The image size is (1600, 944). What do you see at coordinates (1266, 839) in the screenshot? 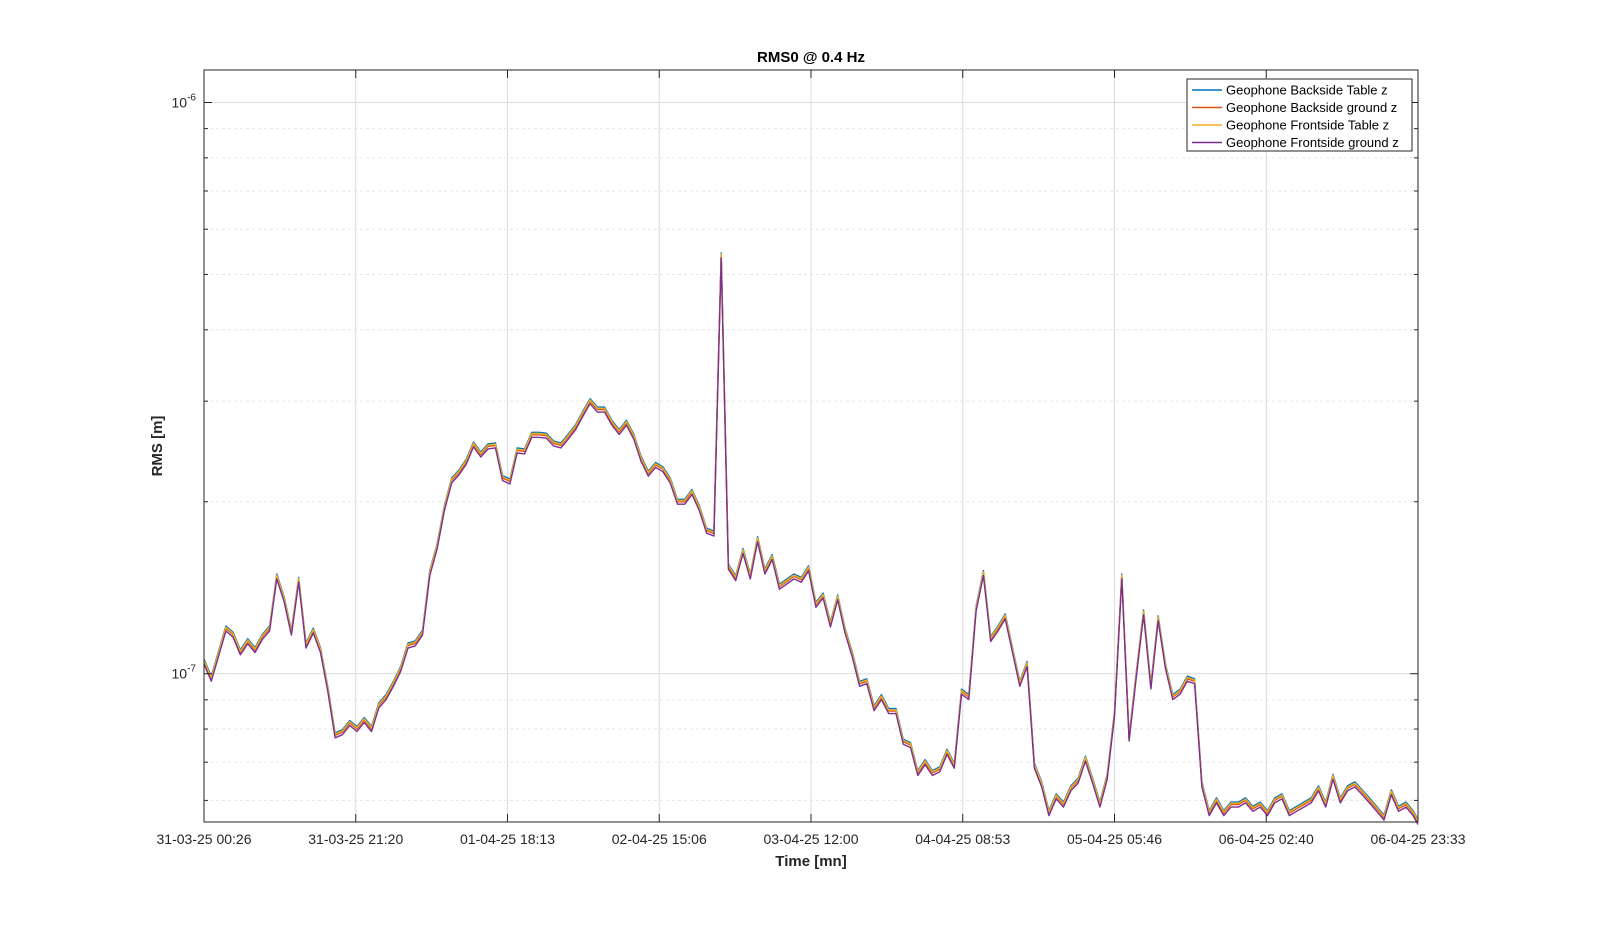
I see `x-tick-label: 06-04-25 02:40` at bounding box center [1266, 839].